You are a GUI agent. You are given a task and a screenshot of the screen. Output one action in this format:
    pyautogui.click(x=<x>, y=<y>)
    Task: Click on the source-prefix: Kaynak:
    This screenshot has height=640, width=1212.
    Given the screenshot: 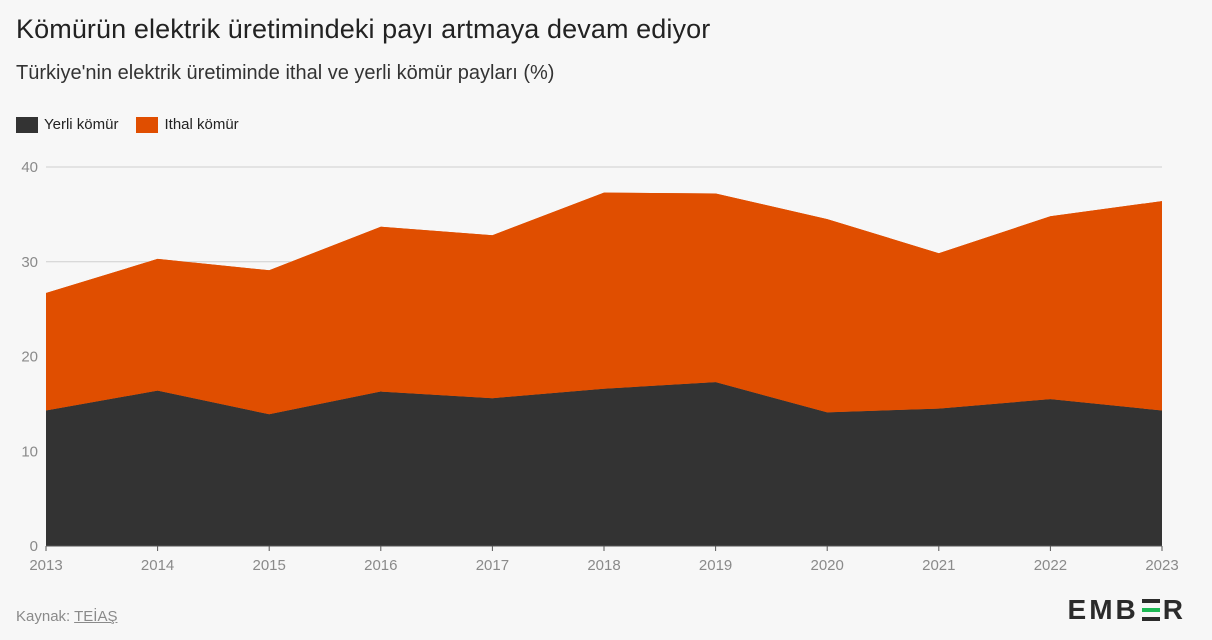 What is the action you would take?
    pyautogui.click(x=45, y=616)
    